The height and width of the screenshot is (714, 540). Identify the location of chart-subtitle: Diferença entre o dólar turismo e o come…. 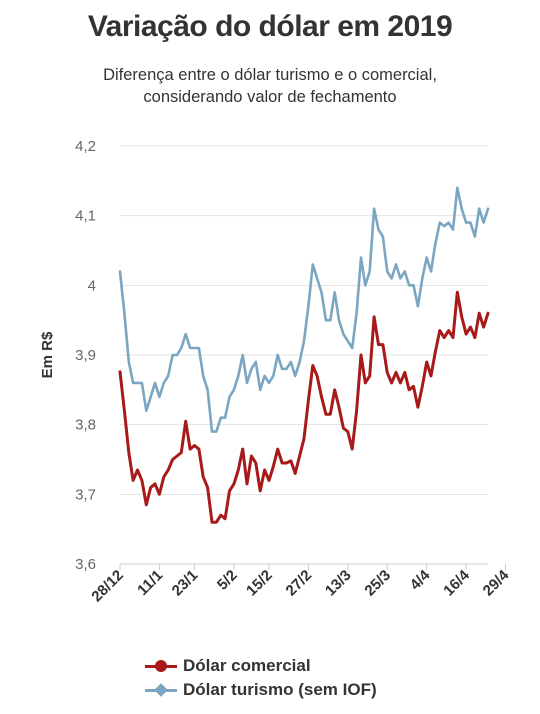
(270, 86).